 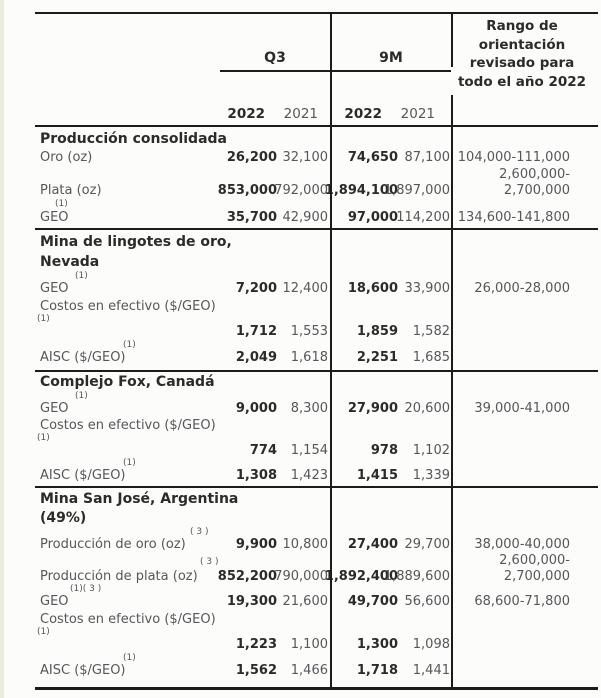 I want to click on cell-9m-2022: 978, so click(x=384, y=450).